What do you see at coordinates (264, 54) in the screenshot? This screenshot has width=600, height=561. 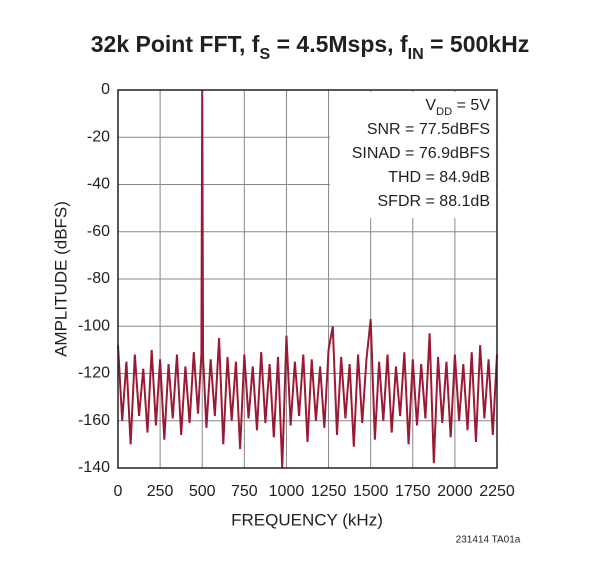 I see `subscript: S` at bounding box center [264, 54].